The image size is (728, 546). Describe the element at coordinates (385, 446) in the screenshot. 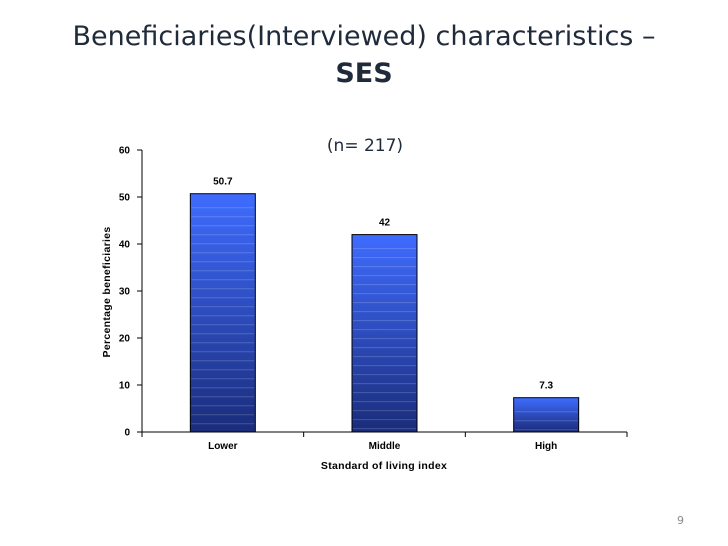

I see `x-tick-label-middle: Middle` at that location.